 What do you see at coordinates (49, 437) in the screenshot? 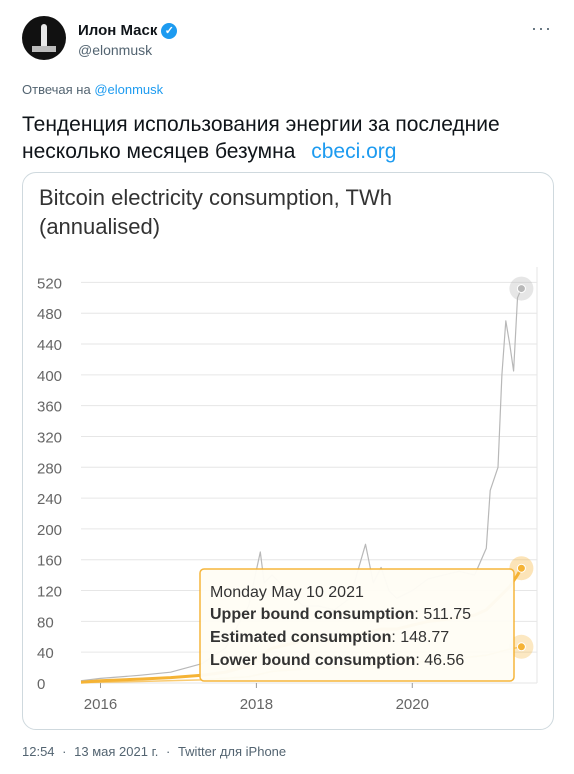
I see `y-tick-label: 320` at bounding box center [49, 437].